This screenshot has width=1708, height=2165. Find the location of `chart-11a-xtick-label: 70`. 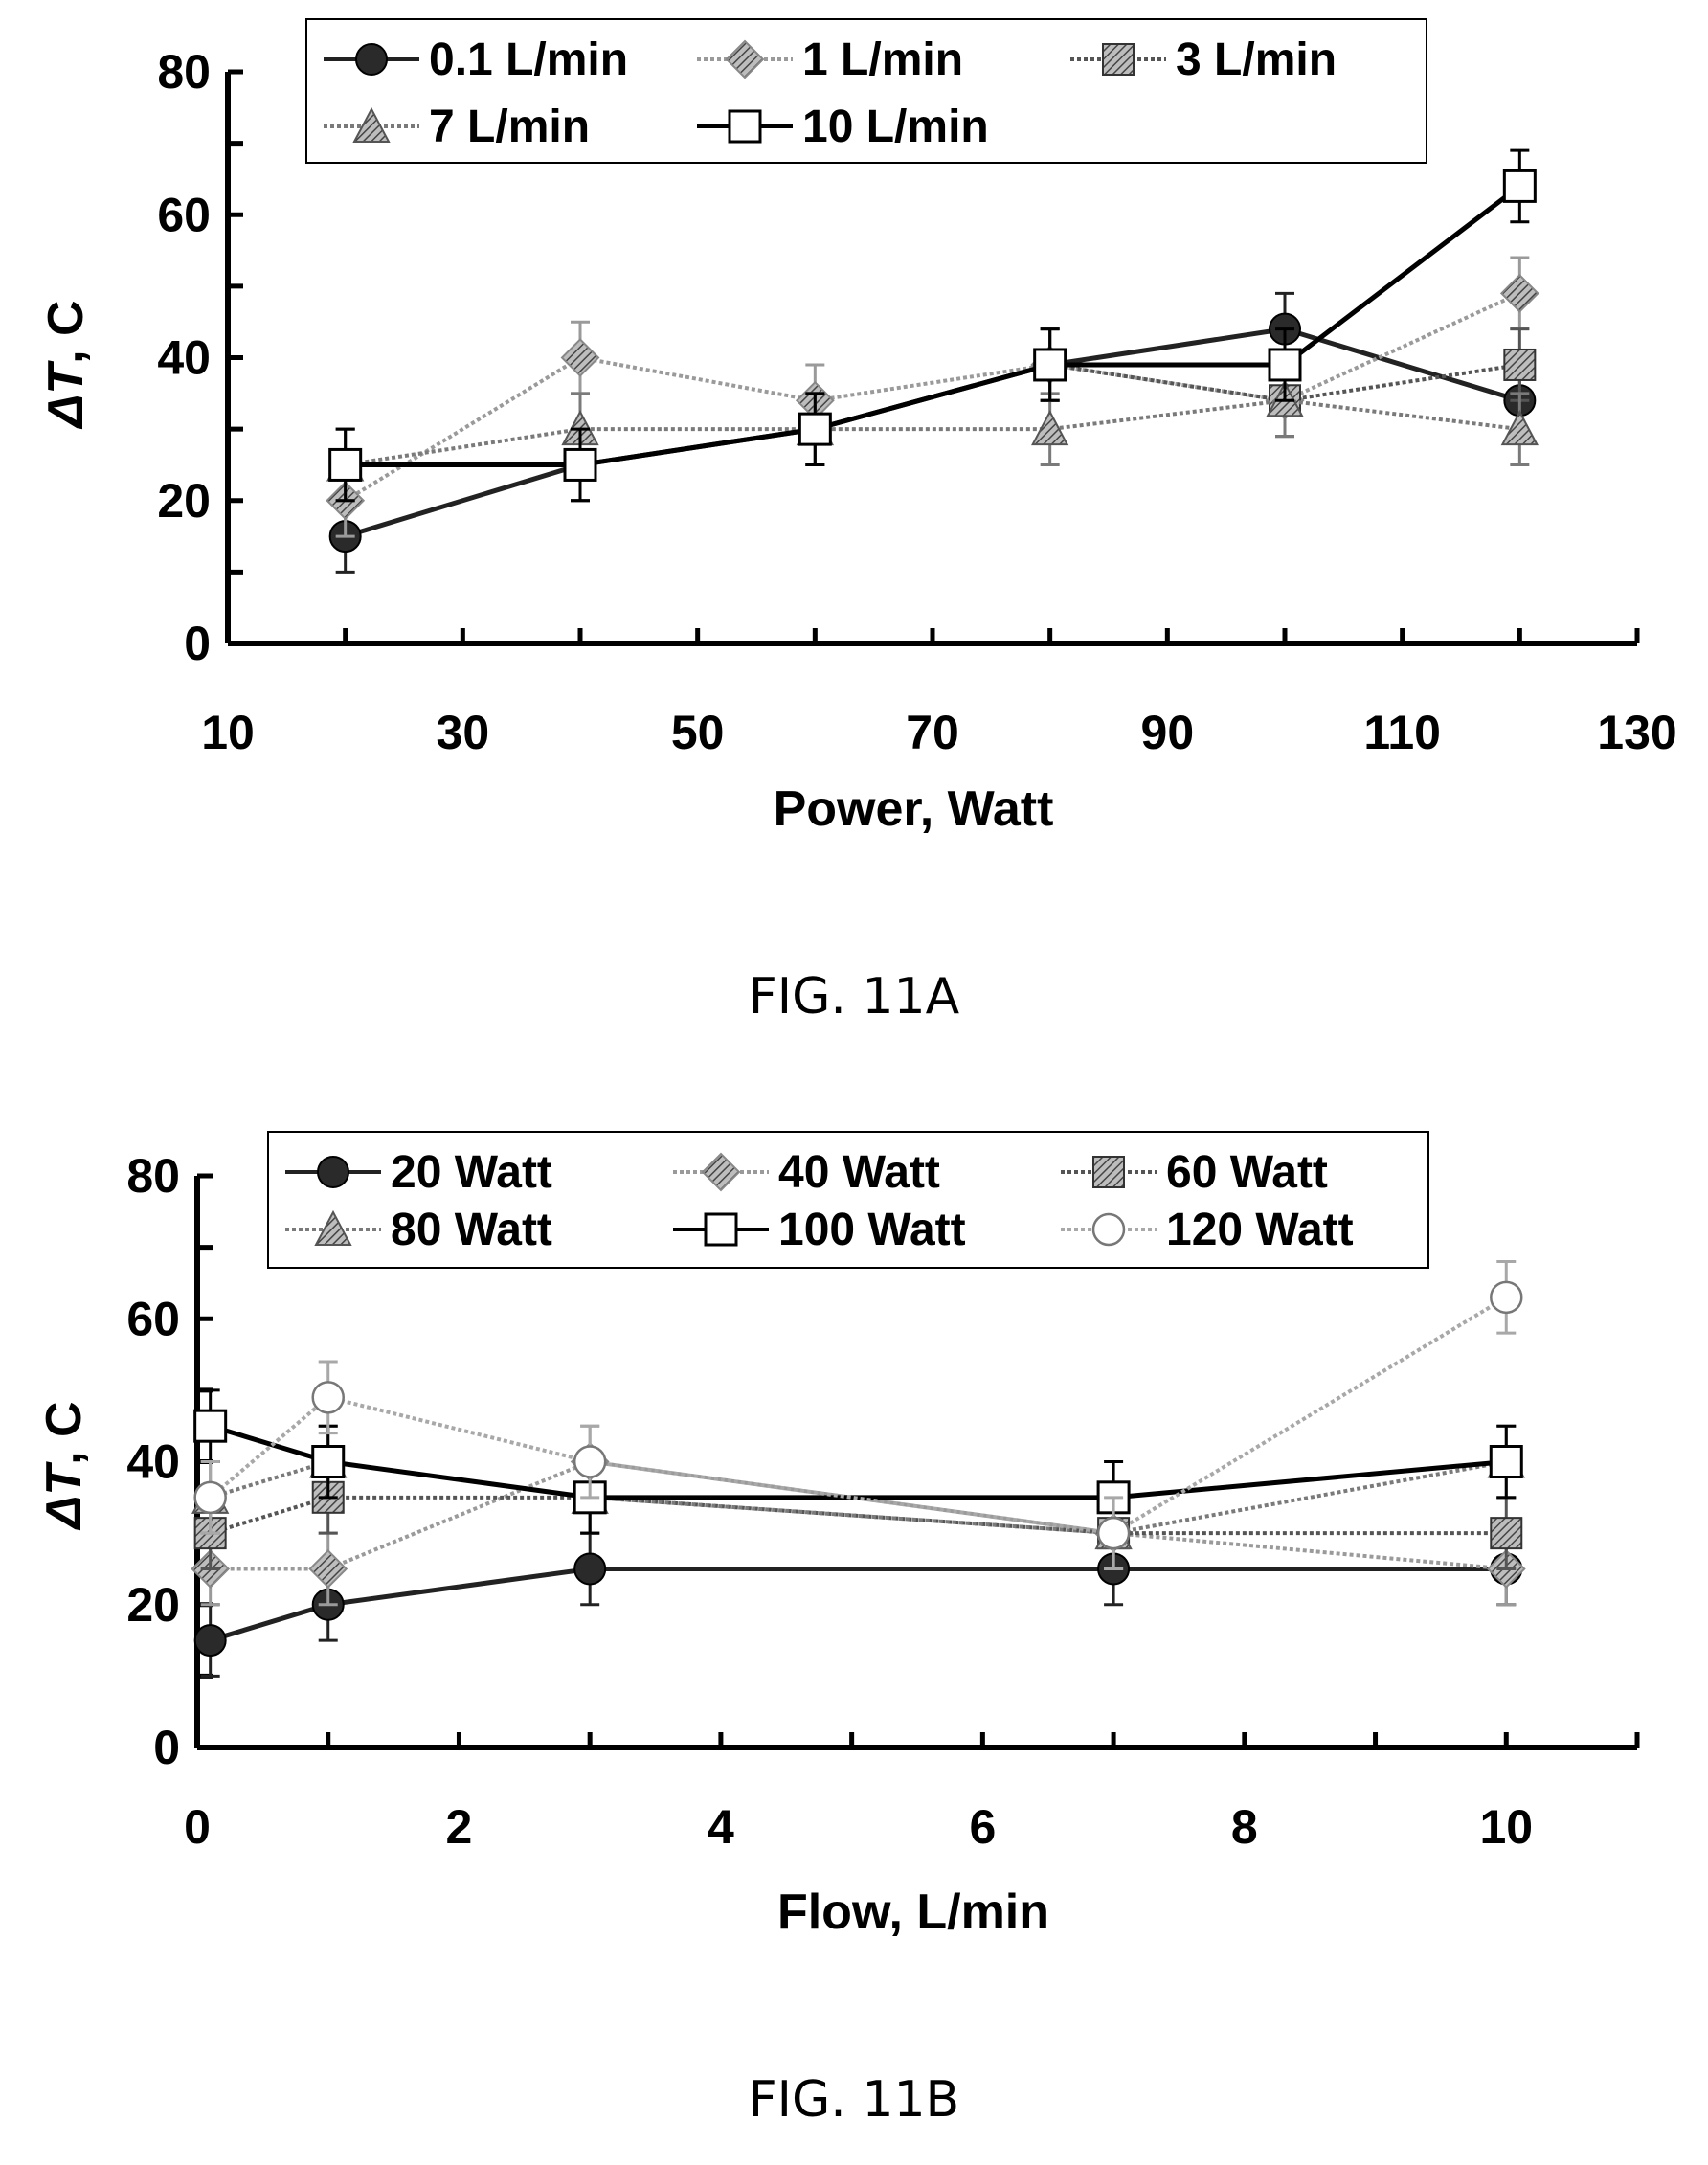

chart-11a-xtick-label: 70 is located at coordinates (932, 732).